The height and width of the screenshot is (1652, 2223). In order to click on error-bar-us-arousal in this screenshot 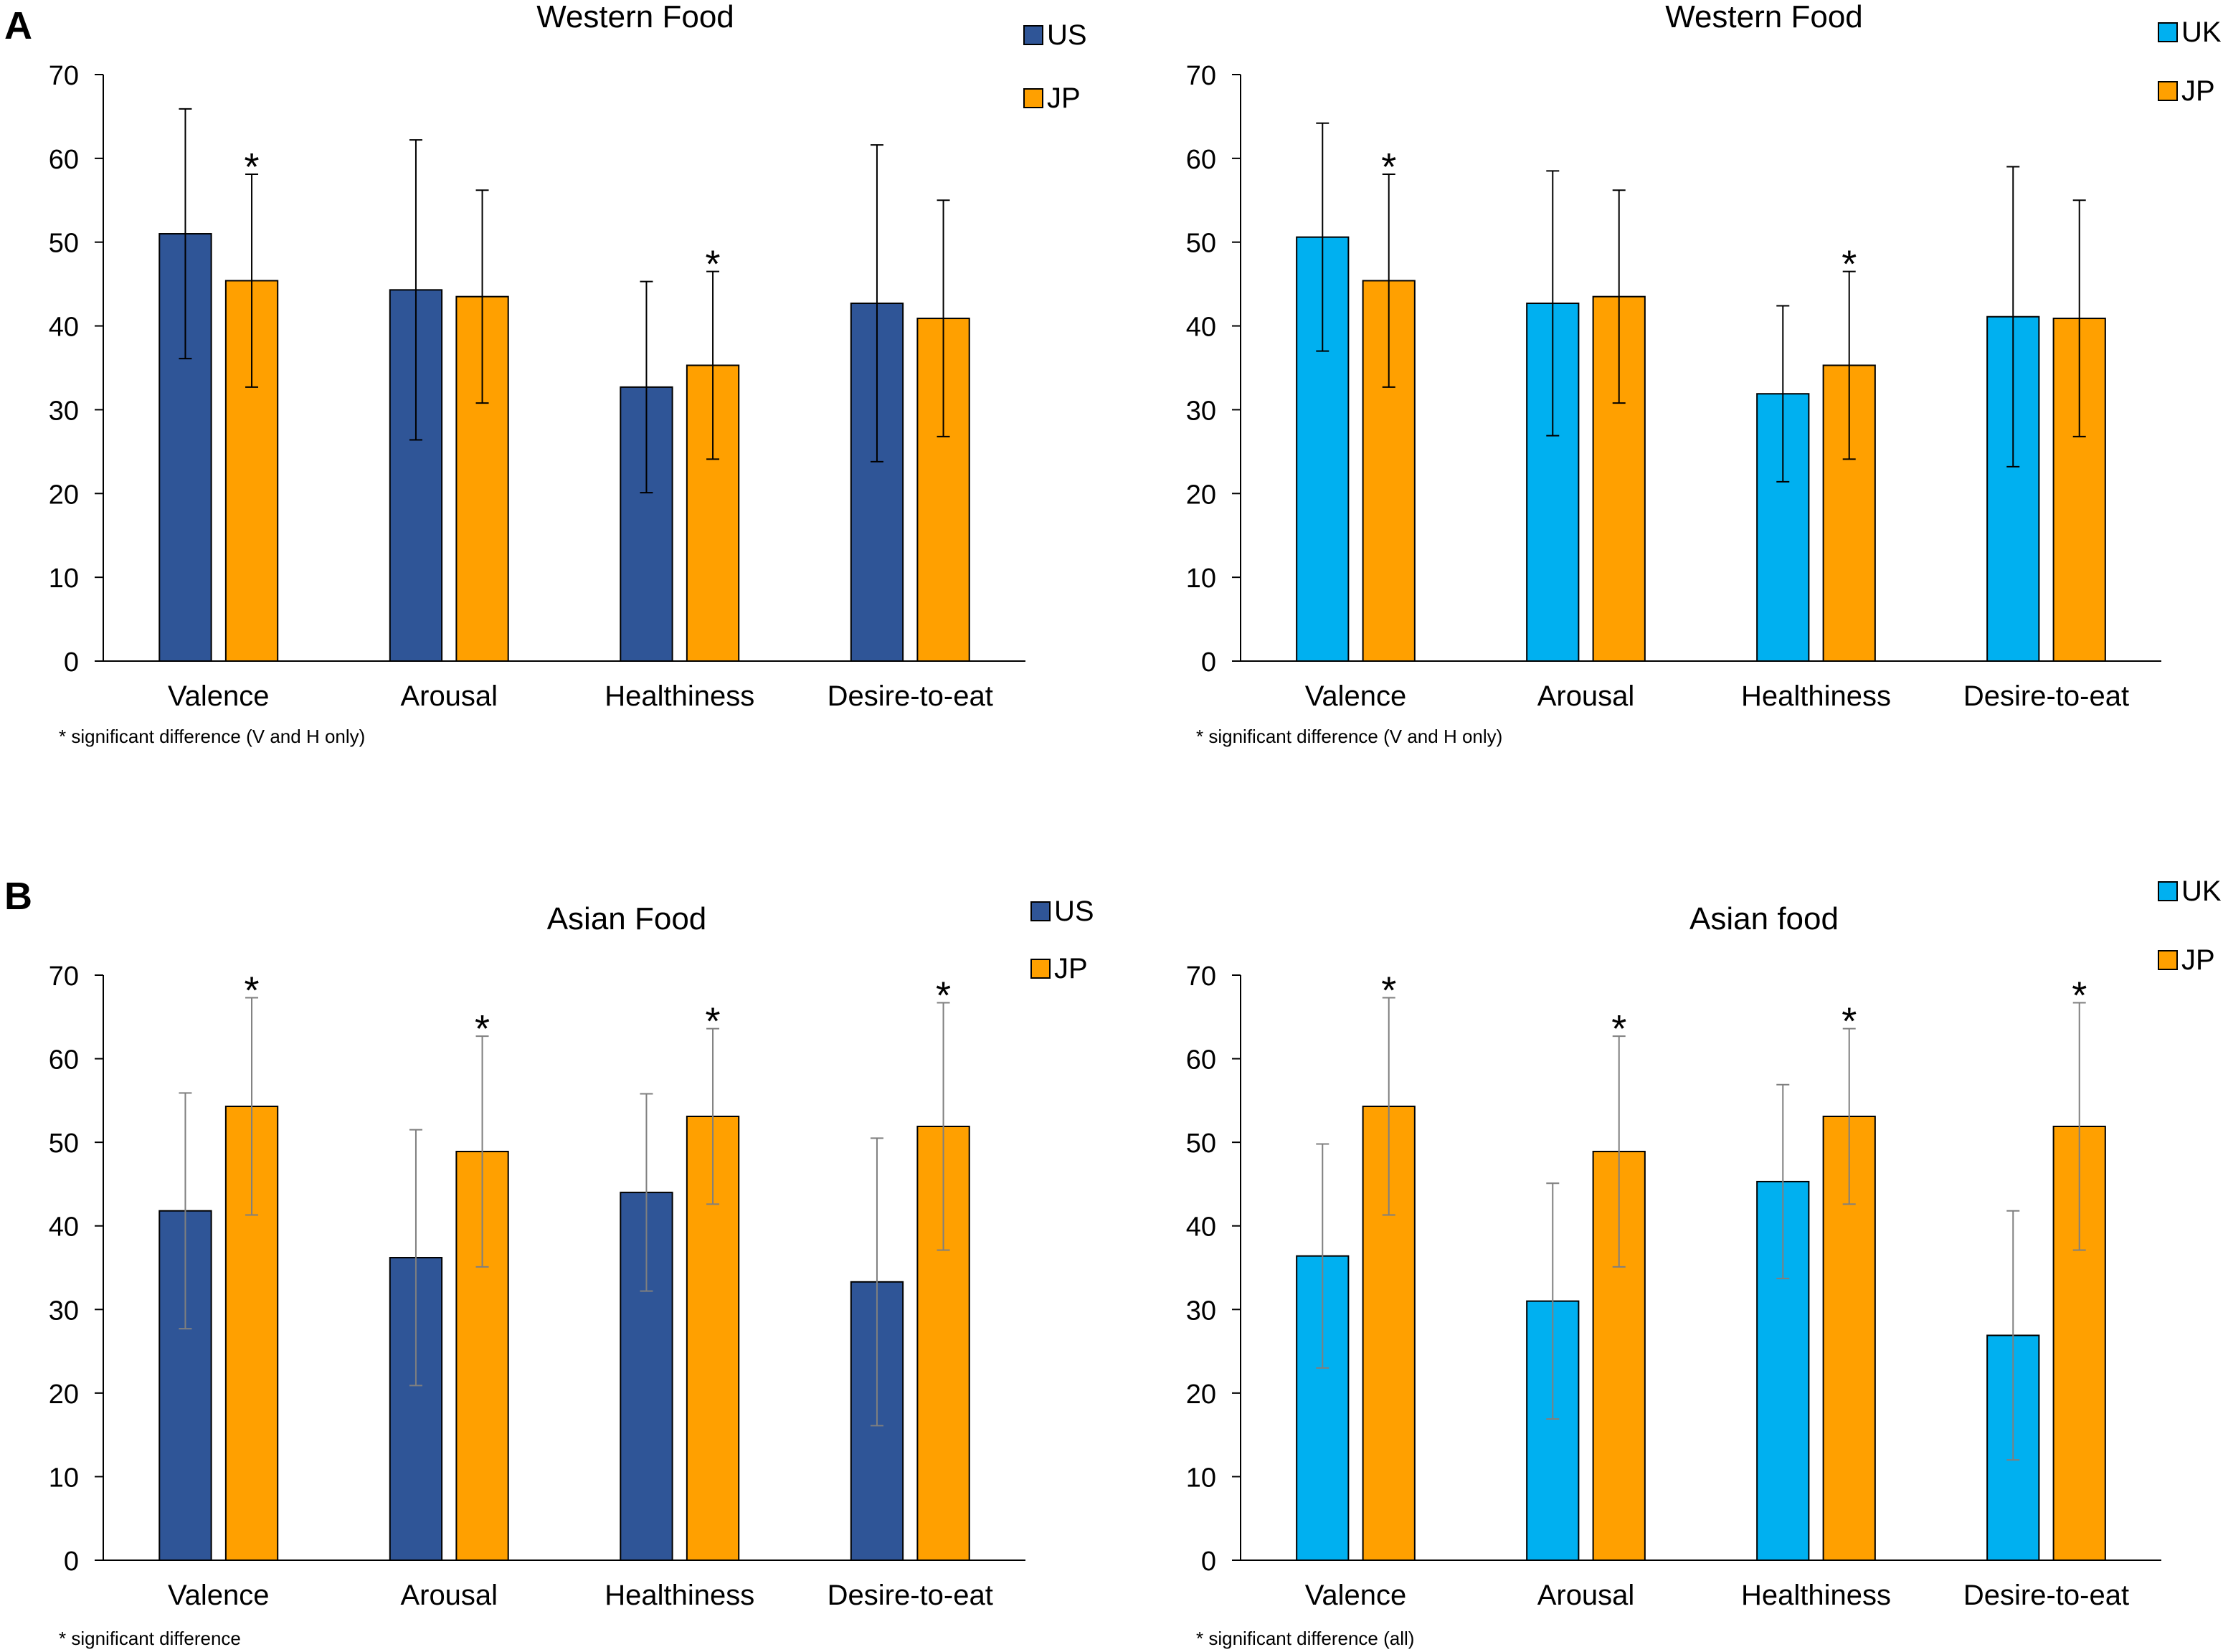, I will do `click(415, 290)`.